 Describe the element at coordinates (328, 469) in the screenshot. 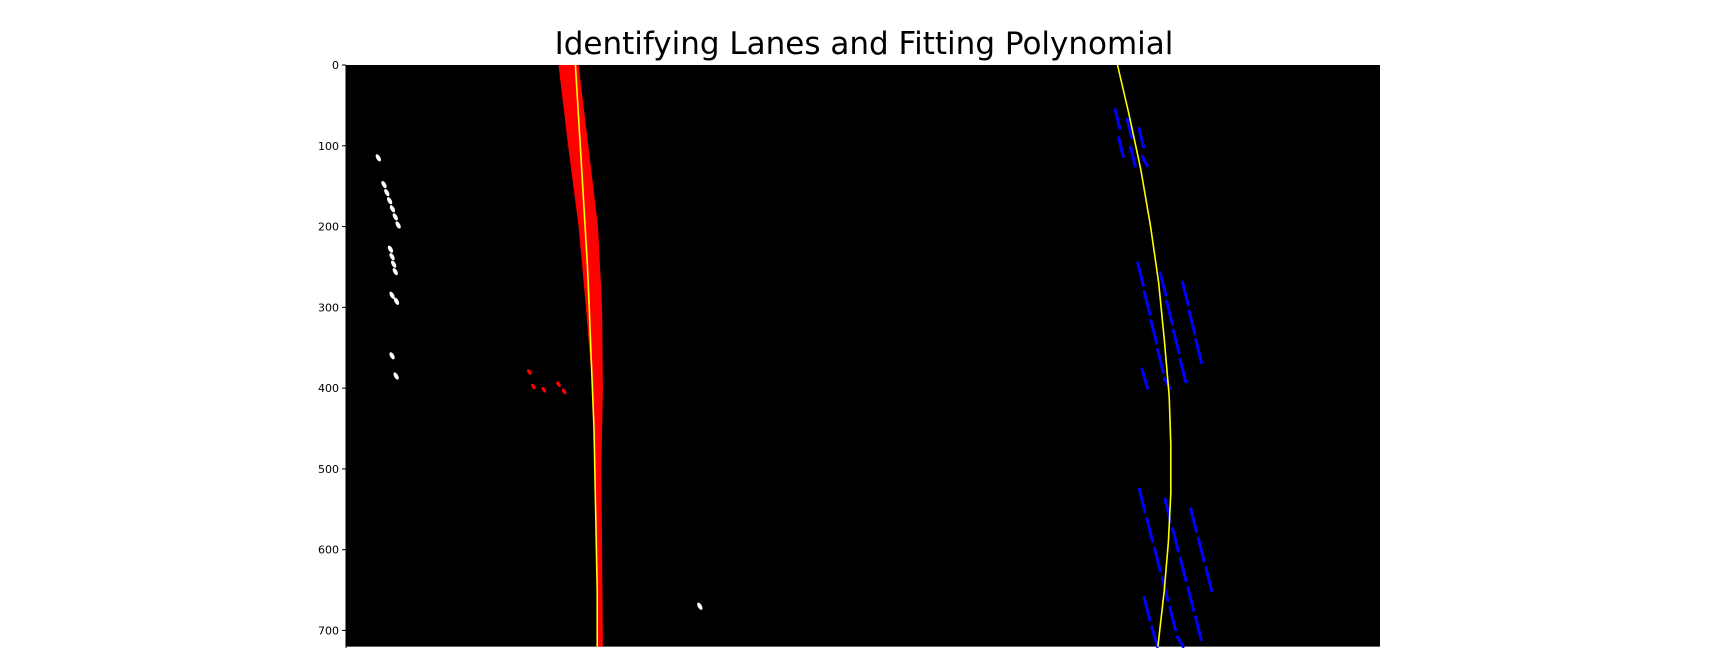

I see `y-tick-label: 500` at that location.